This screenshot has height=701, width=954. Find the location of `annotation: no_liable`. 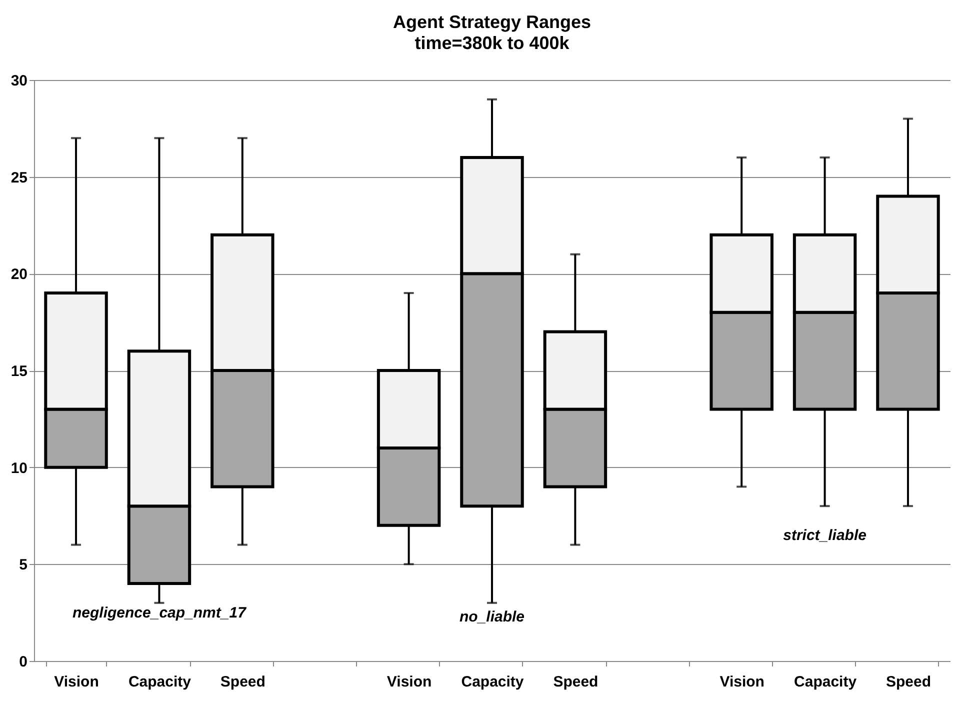

annotation: no_liable is located at coordinates (492, 617).